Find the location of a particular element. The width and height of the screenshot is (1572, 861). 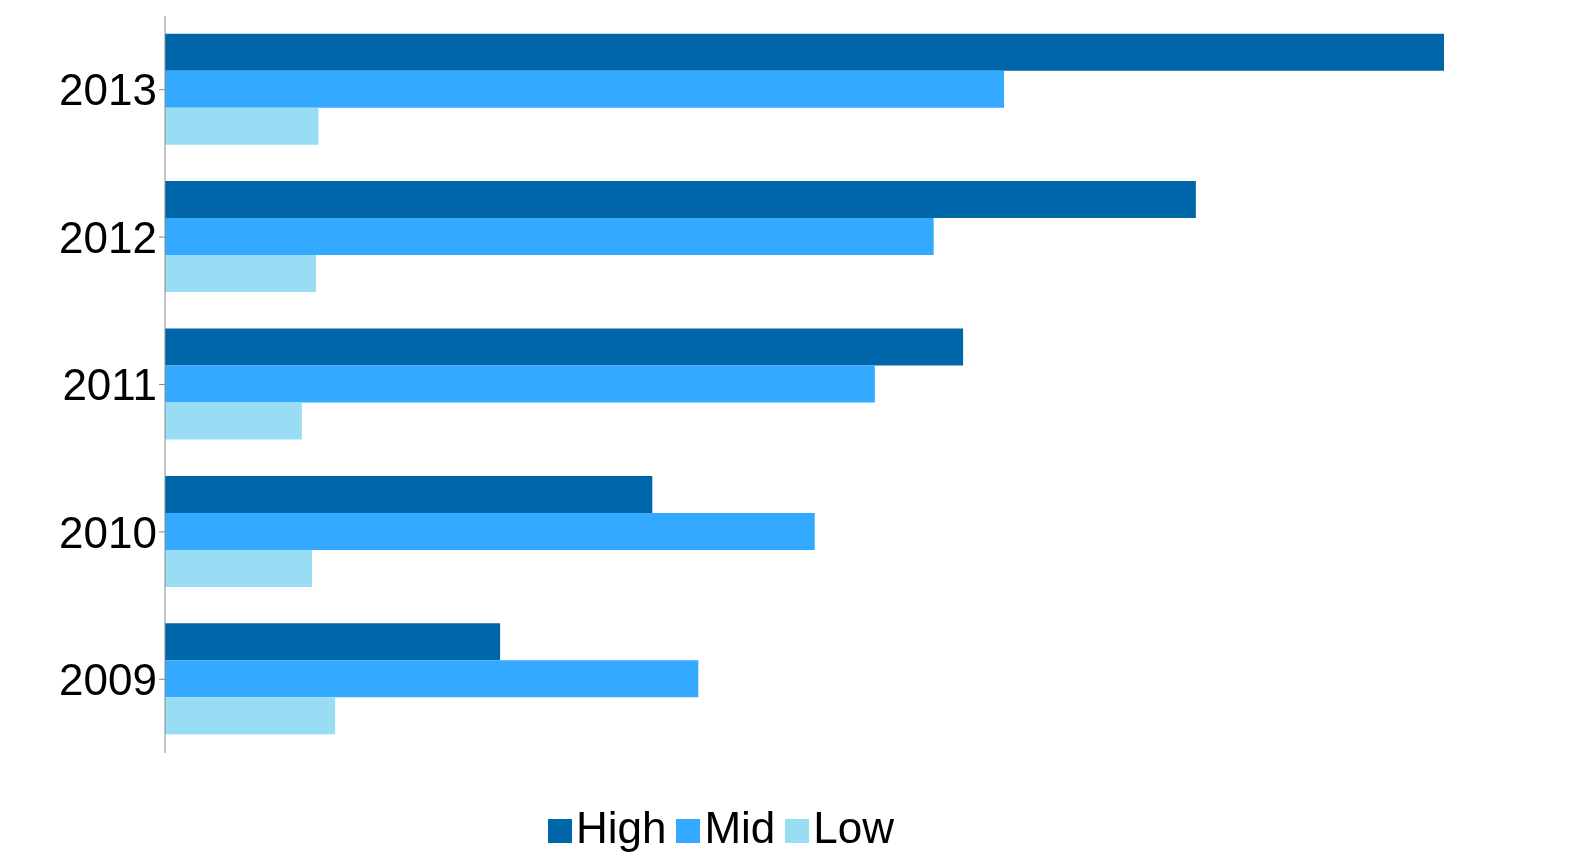

legend-label: Low is located at coordinates (854, 827).